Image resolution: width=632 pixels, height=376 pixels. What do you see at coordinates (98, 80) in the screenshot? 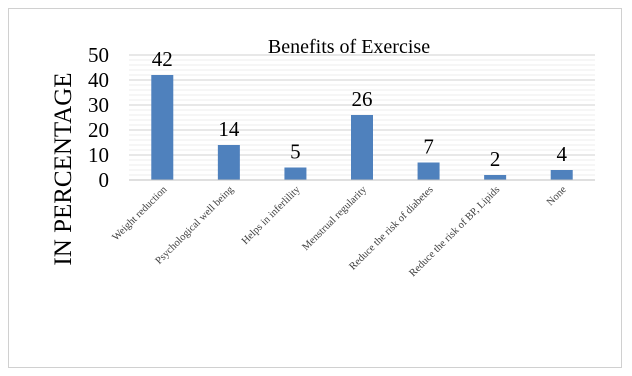
I see `y-tick-label: 40` at bounding box center [98, 80].